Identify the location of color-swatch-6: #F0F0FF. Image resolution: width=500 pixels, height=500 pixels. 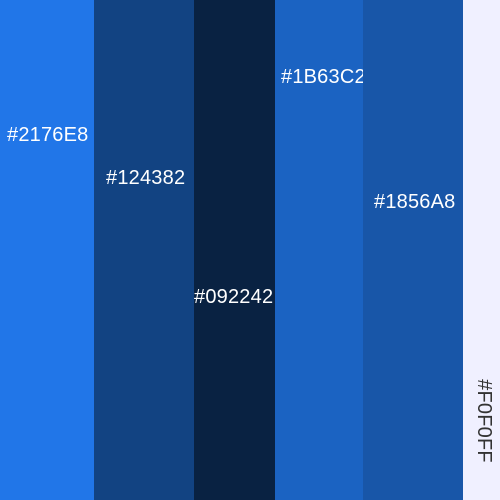
(481, 250).